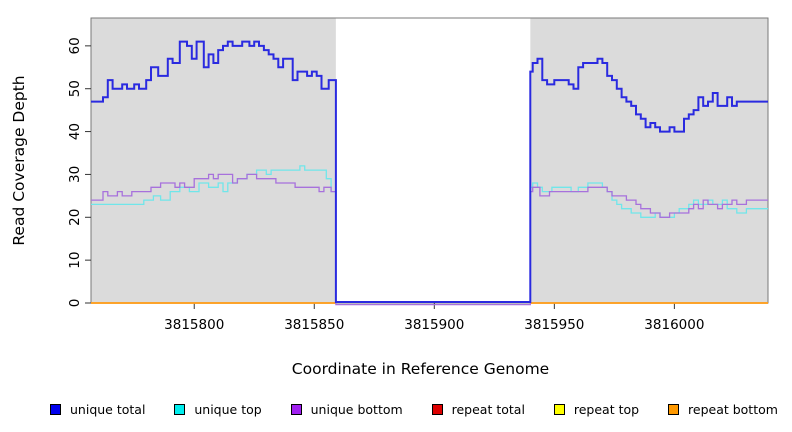  I want to click on legend-item-unique-total: unique total, so click(97, 409).